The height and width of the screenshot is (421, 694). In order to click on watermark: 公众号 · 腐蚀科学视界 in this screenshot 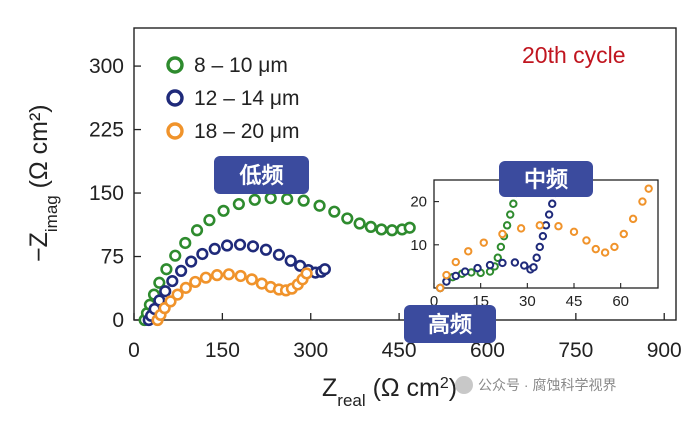, I will do `click(535, 385)`.